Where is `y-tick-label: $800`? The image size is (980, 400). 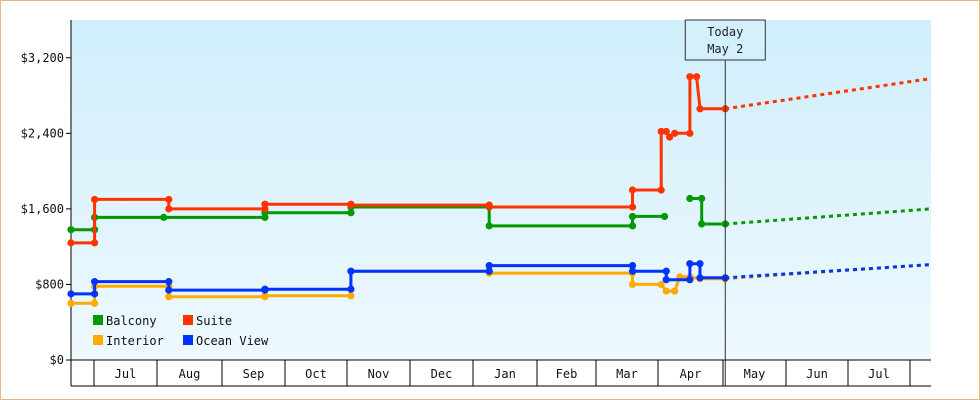
y-tick-label: $800 is located at coordinates (49, 284).